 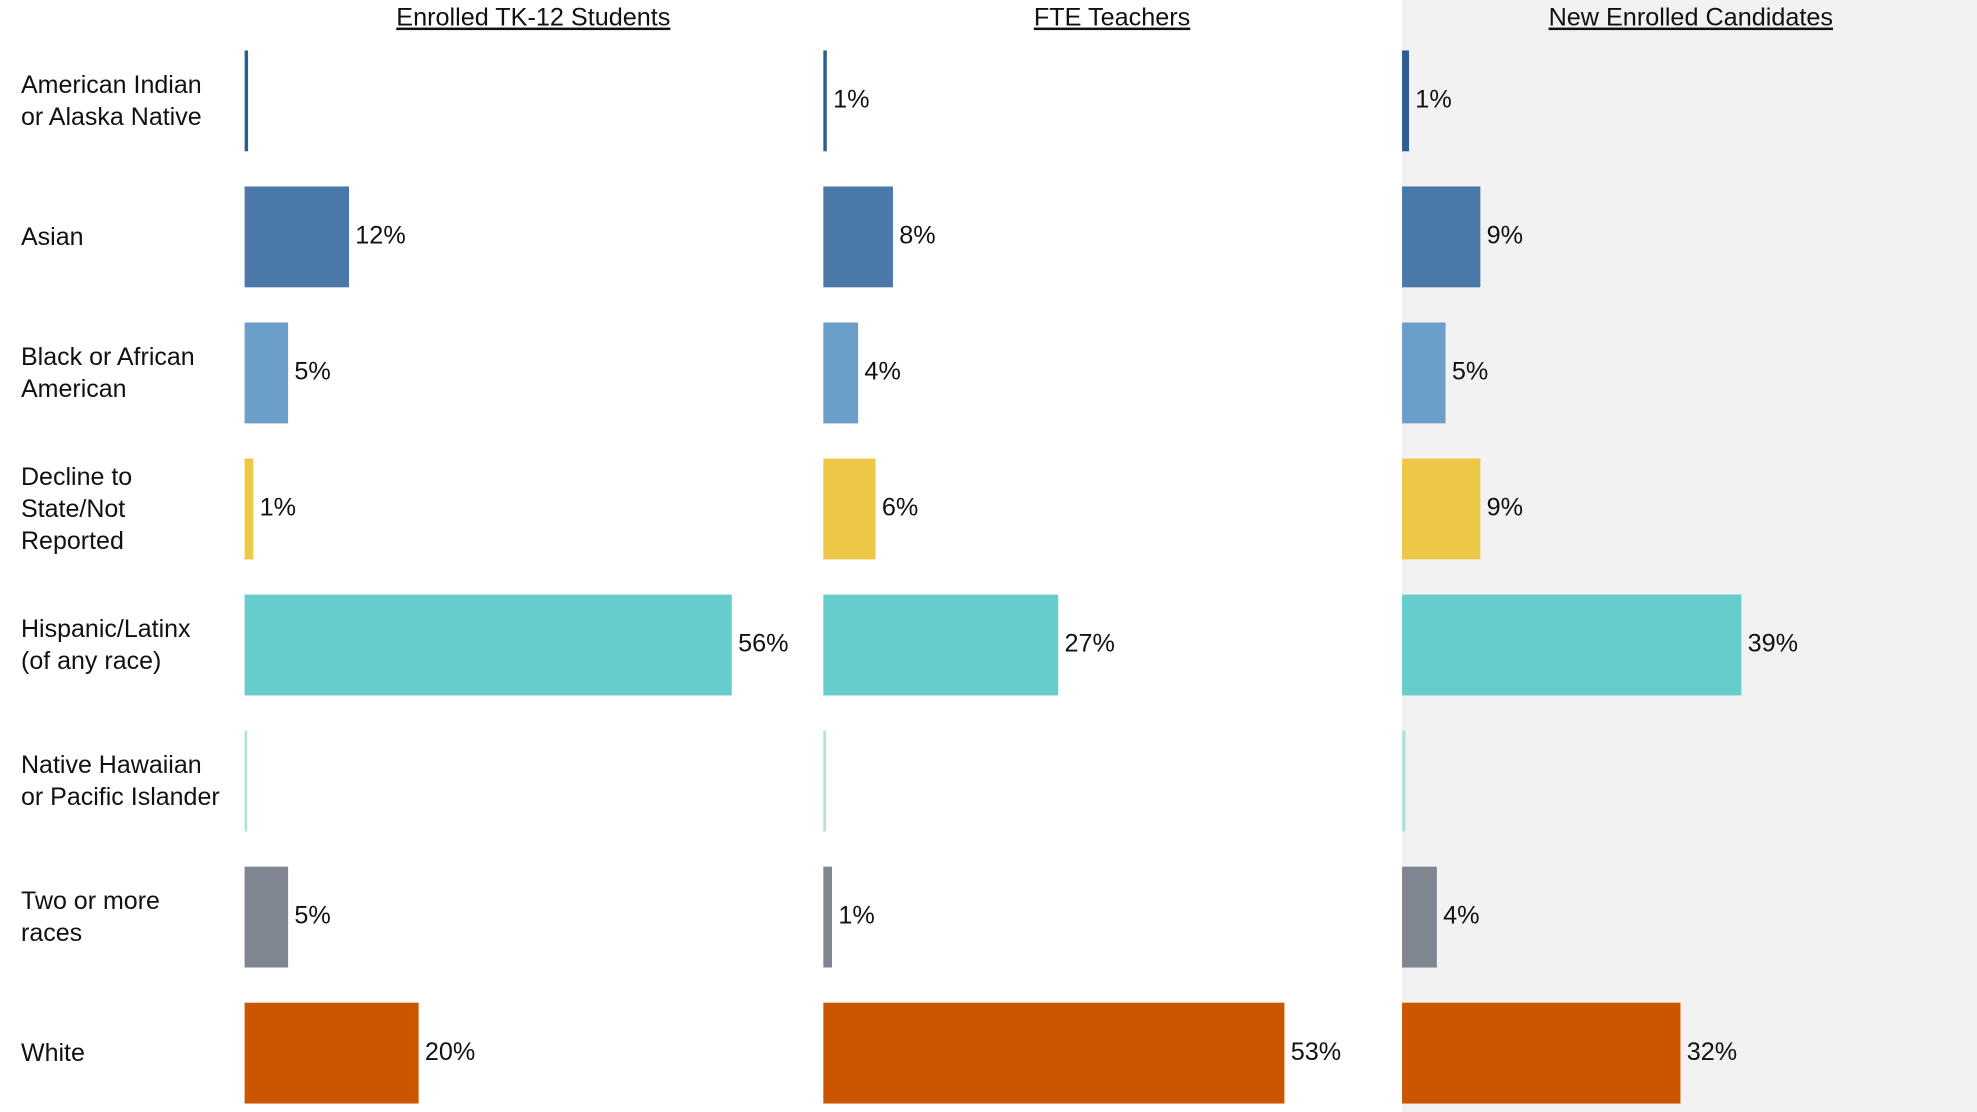 What do you see at coordinates (1691, 18) in the screenshot?
I see `panel-title: New Enrolled Candidates` at bounding box center [1691, 18].